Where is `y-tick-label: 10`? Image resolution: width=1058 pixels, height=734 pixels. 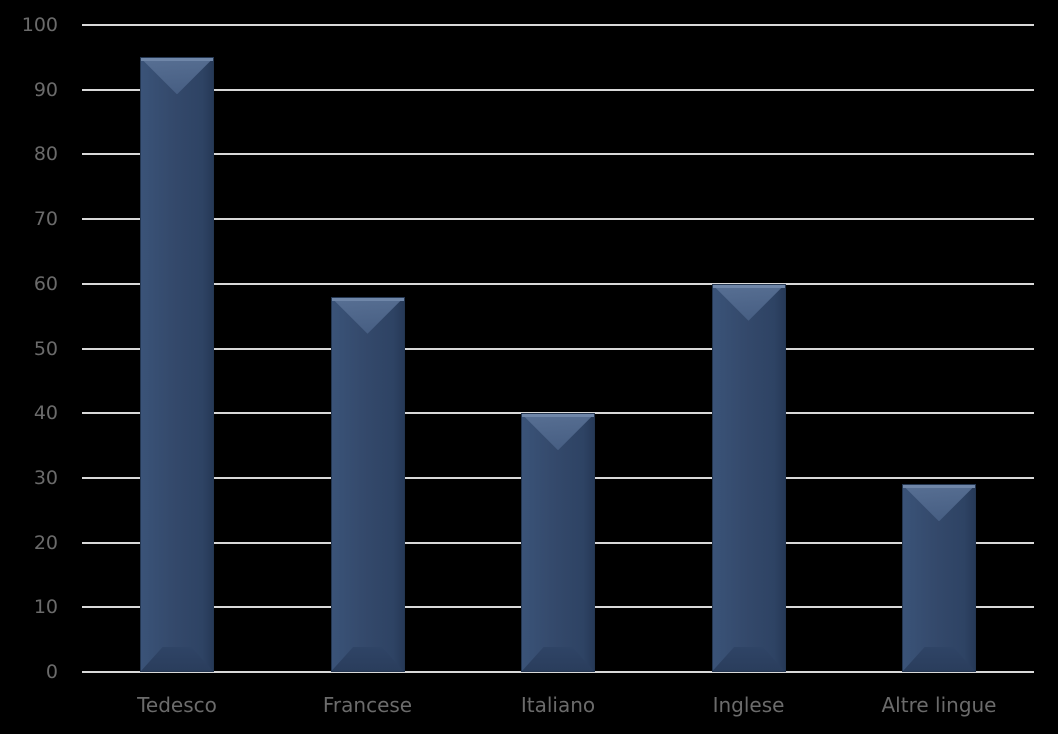 y-tick-label: 10 is located at coordinates (45, 607).